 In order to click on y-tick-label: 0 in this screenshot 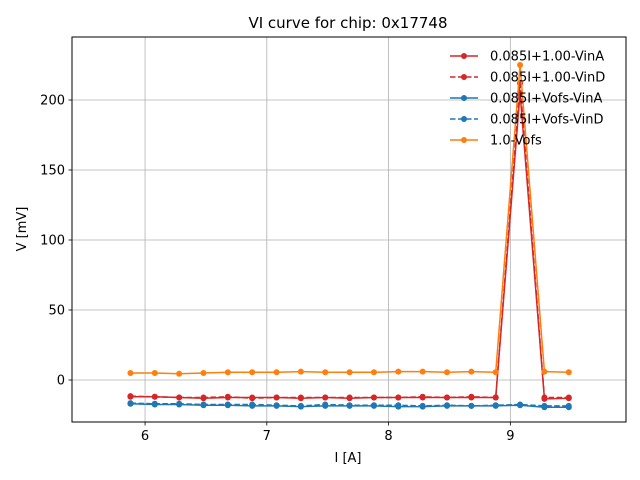, I will do `click(61, 381)`.